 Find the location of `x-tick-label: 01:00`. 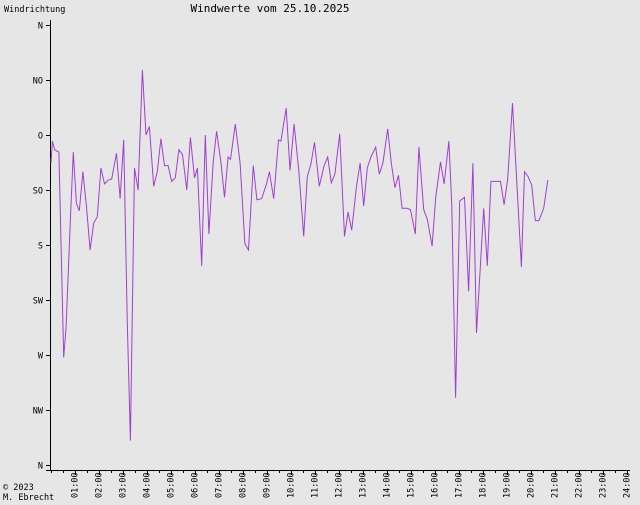

x-tick-label: 01:00 is located at coordinates (76, 485).